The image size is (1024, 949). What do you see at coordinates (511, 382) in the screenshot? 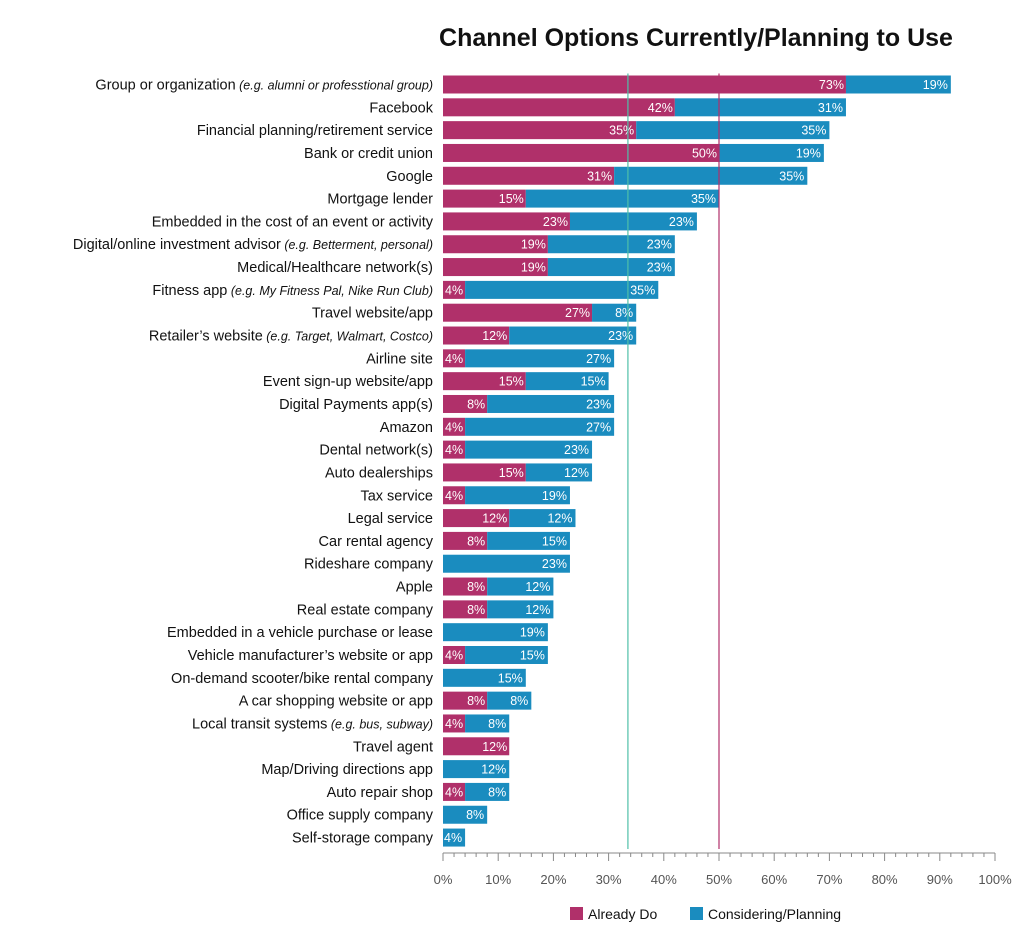
I see `bar-label-already-do: 15%` at bounding box center [511, 382].